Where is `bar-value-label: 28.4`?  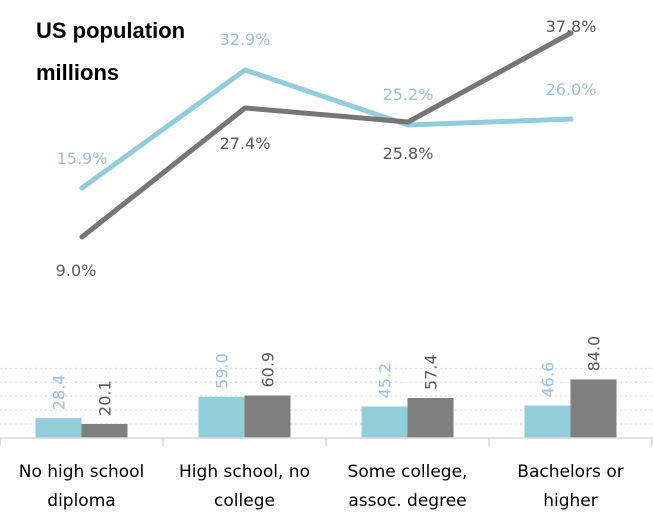 bar-value-label: 28.4 is located at coordinates (59, 393).